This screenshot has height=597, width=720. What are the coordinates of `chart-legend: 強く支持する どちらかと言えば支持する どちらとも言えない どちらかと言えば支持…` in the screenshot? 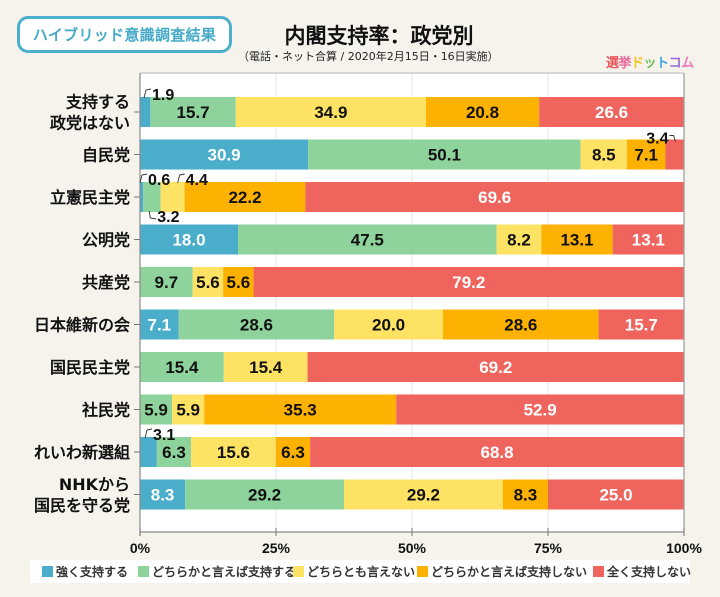 It's located at (360, 571).